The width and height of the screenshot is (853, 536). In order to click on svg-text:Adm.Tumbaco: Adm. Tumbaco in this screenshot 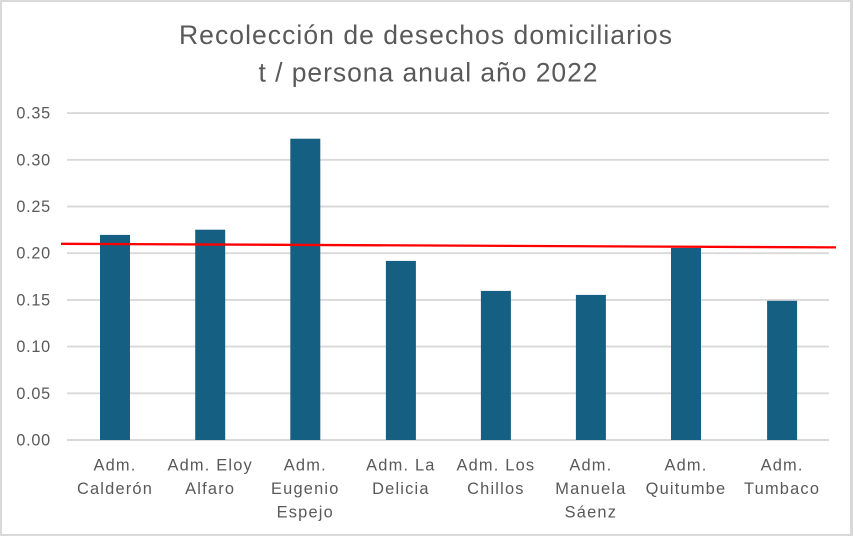, I will do `click(782, 477)`.